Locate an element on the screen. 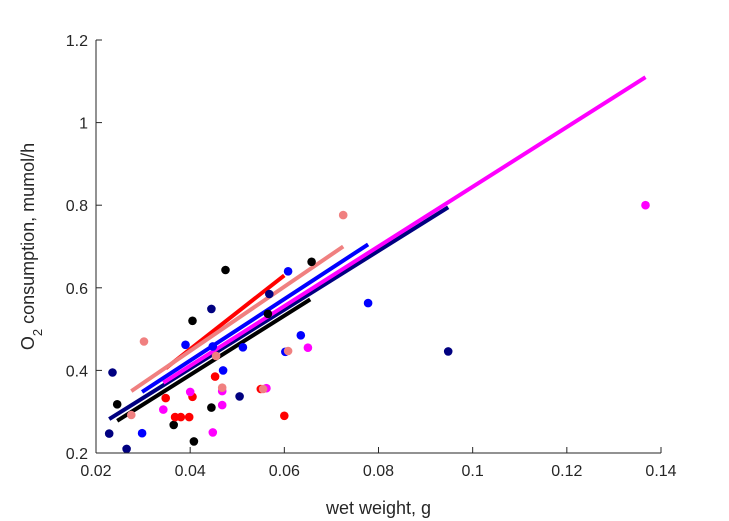 The width and height of the screenshot is (729, 521). x-tick-label-6: 0.12 is located at coordinates (566, 471).